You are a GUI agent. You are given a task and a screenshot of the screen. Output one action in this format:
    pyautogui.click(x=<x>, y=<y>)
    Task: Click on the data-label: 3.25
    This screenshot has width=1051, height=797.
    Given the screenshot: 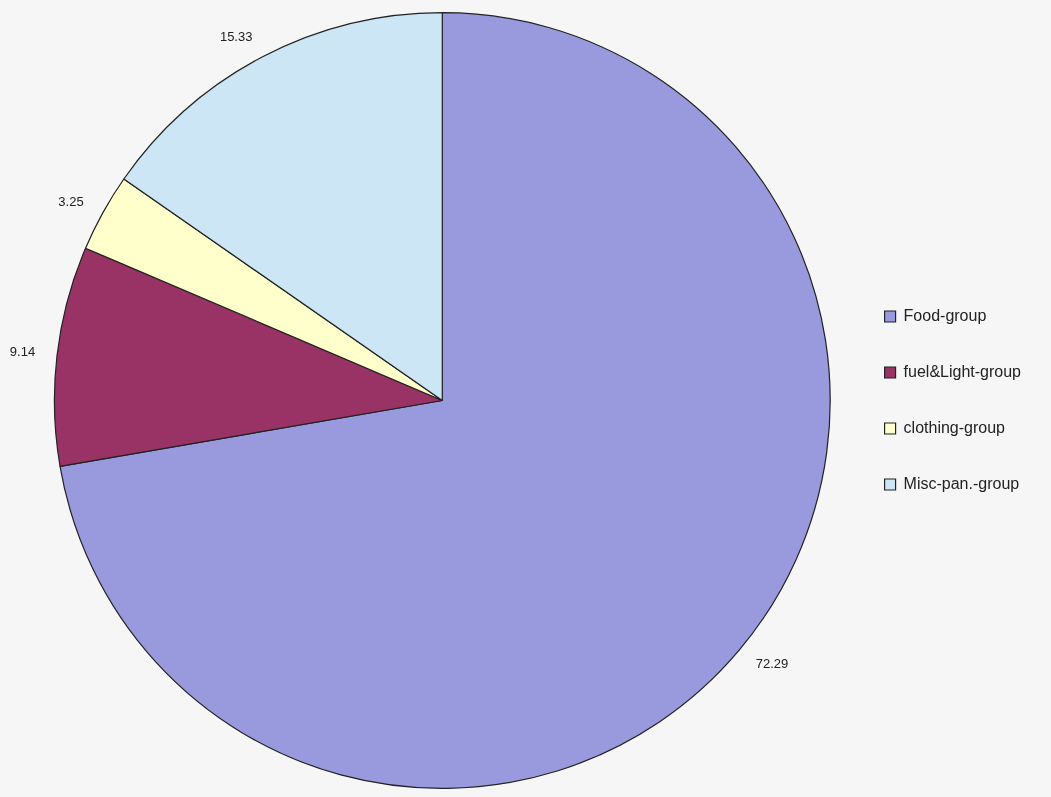 What is the action you would take?
    pyautogui.click(x=71, y=201)
    